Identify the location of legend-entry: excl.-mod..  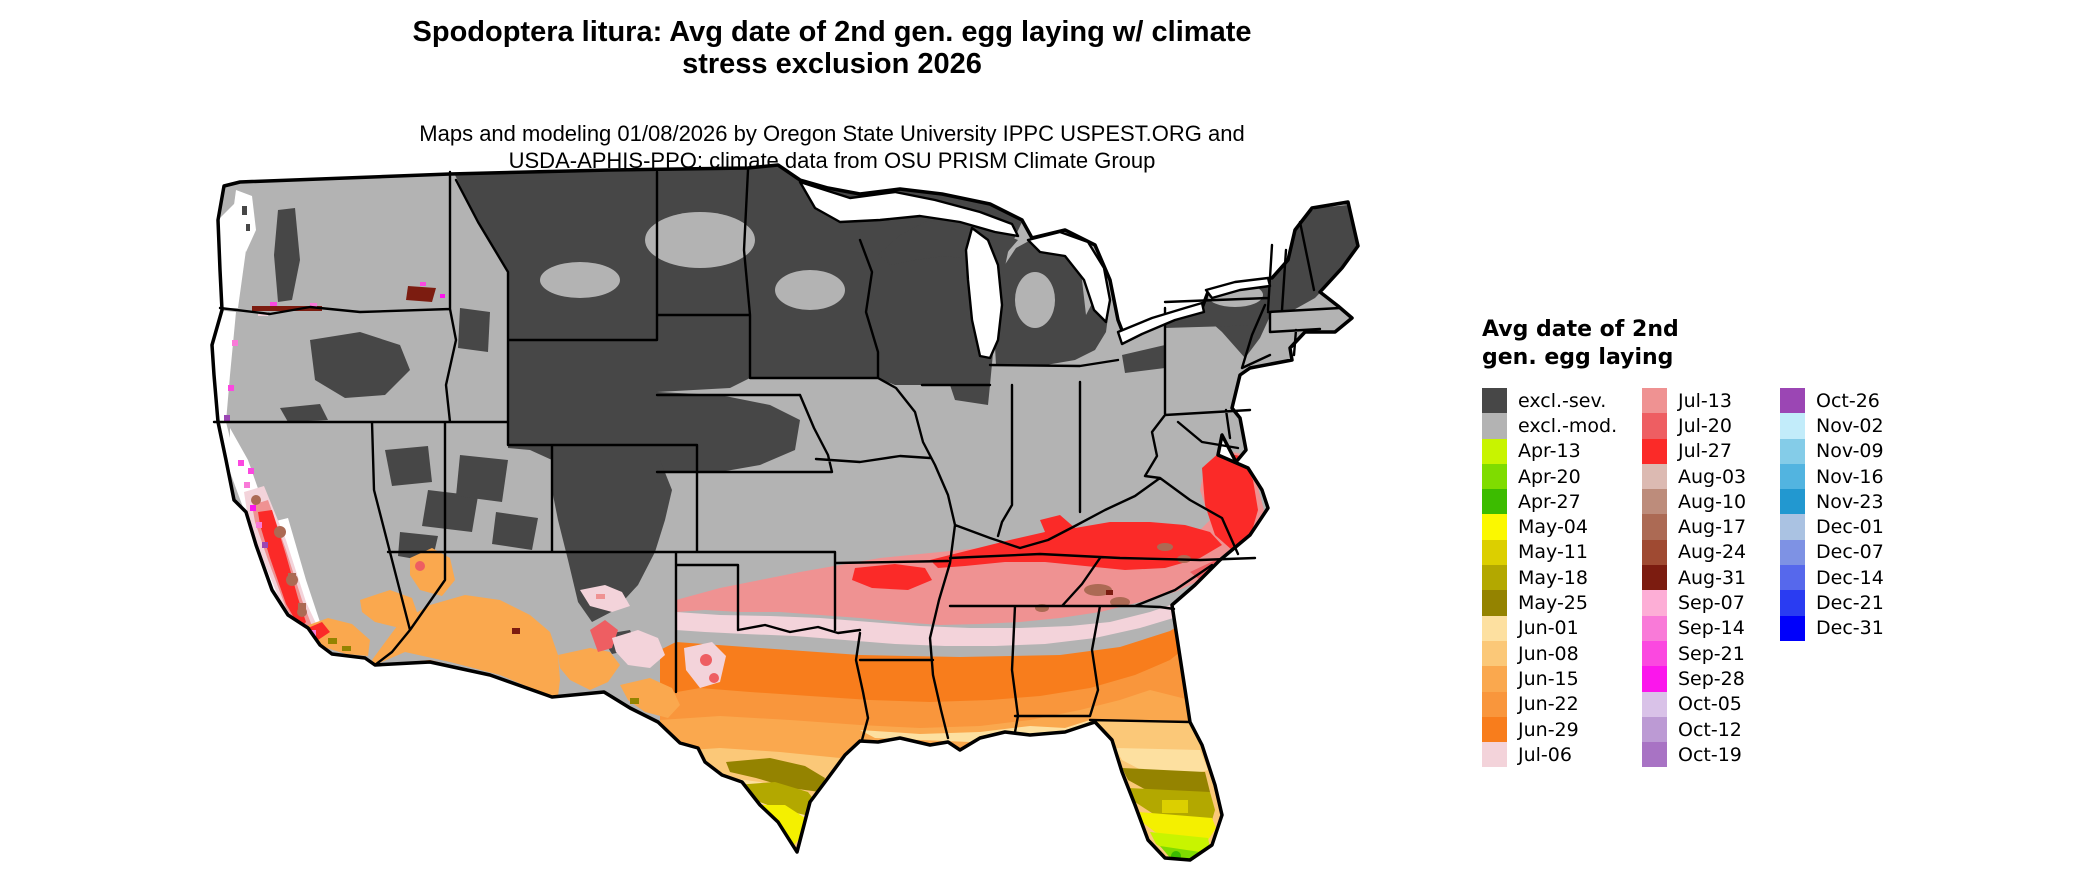
(1562, 426).